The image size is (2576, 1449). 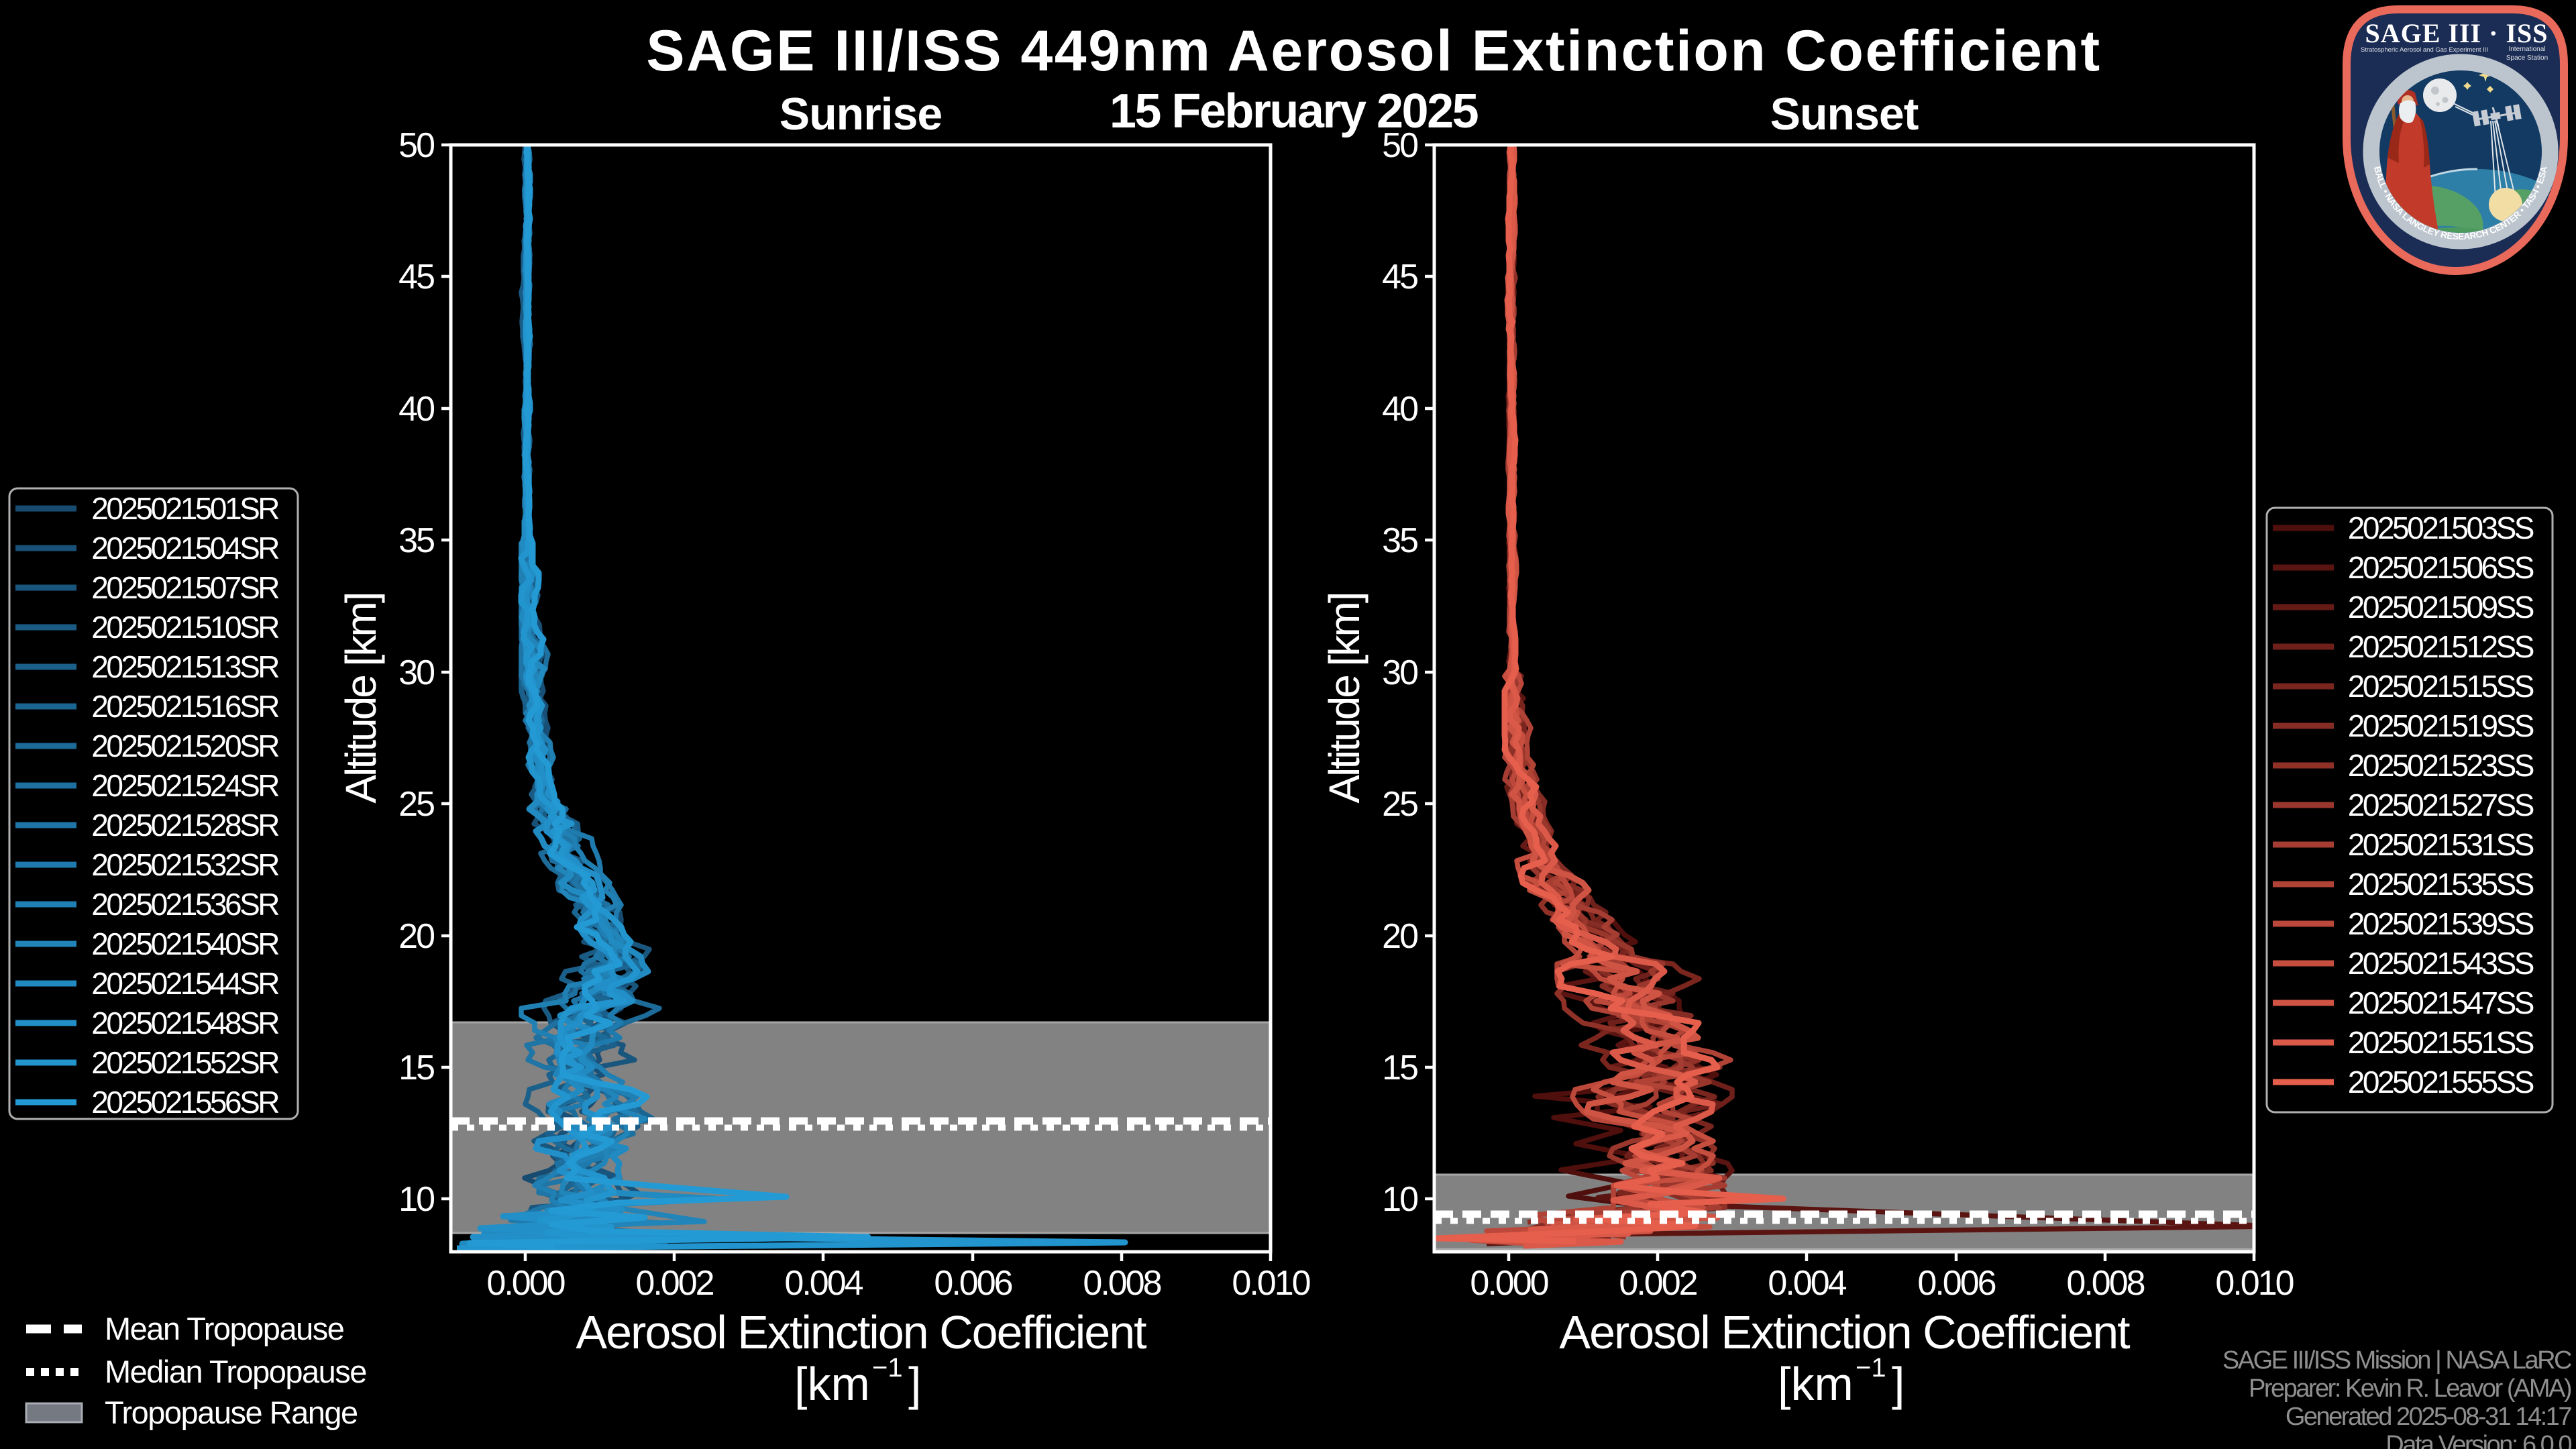 I want to click on svg-text: Space Station, so click(x=2527, y=58).